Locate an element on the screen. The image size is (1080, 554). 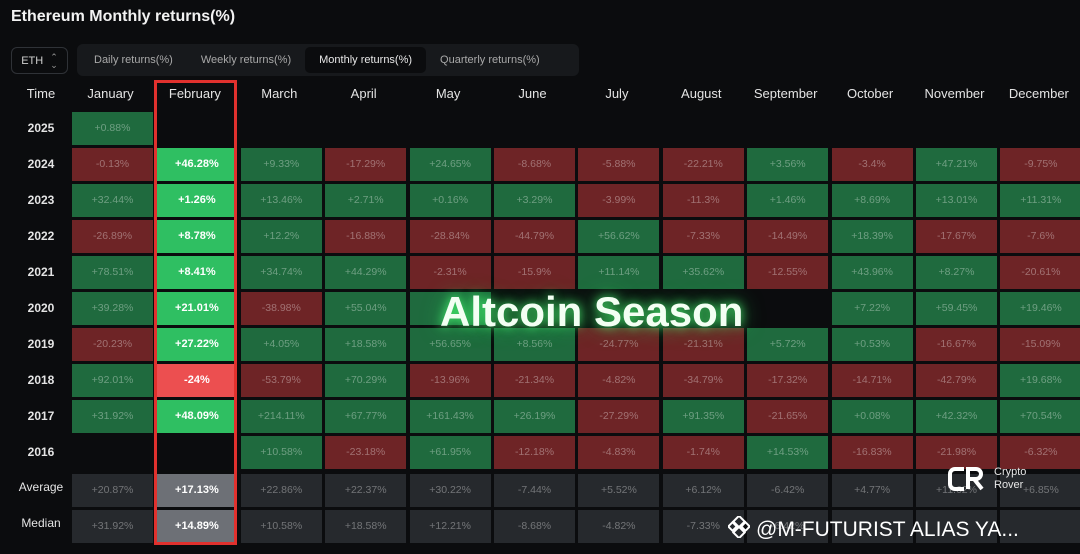
return-cell: -17.67% is located at coordinates (956, 236).